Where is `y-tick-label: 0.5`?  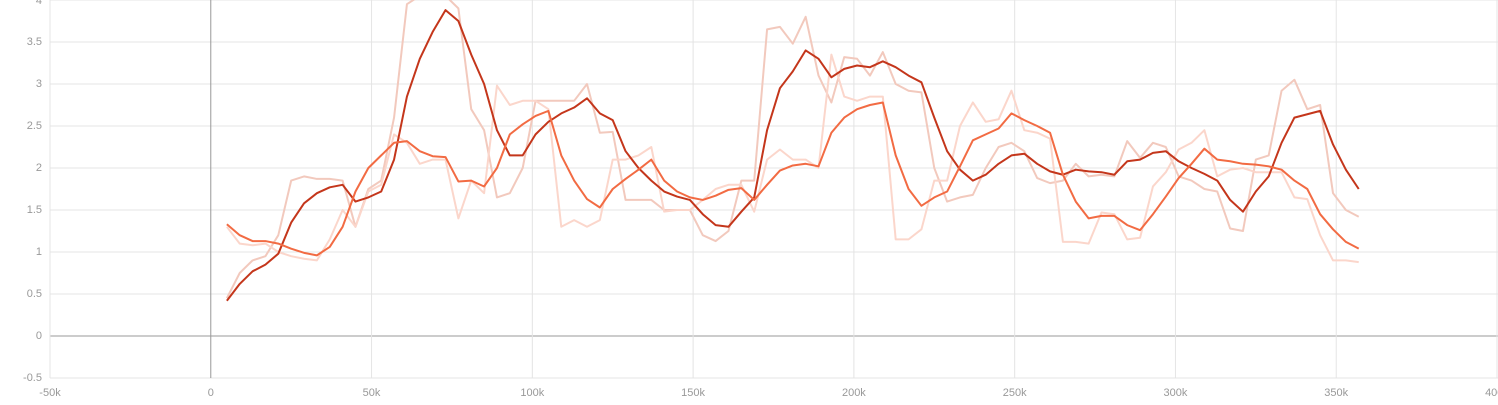 y-tick-label: 0.5 is located at coordinates (34, 294).